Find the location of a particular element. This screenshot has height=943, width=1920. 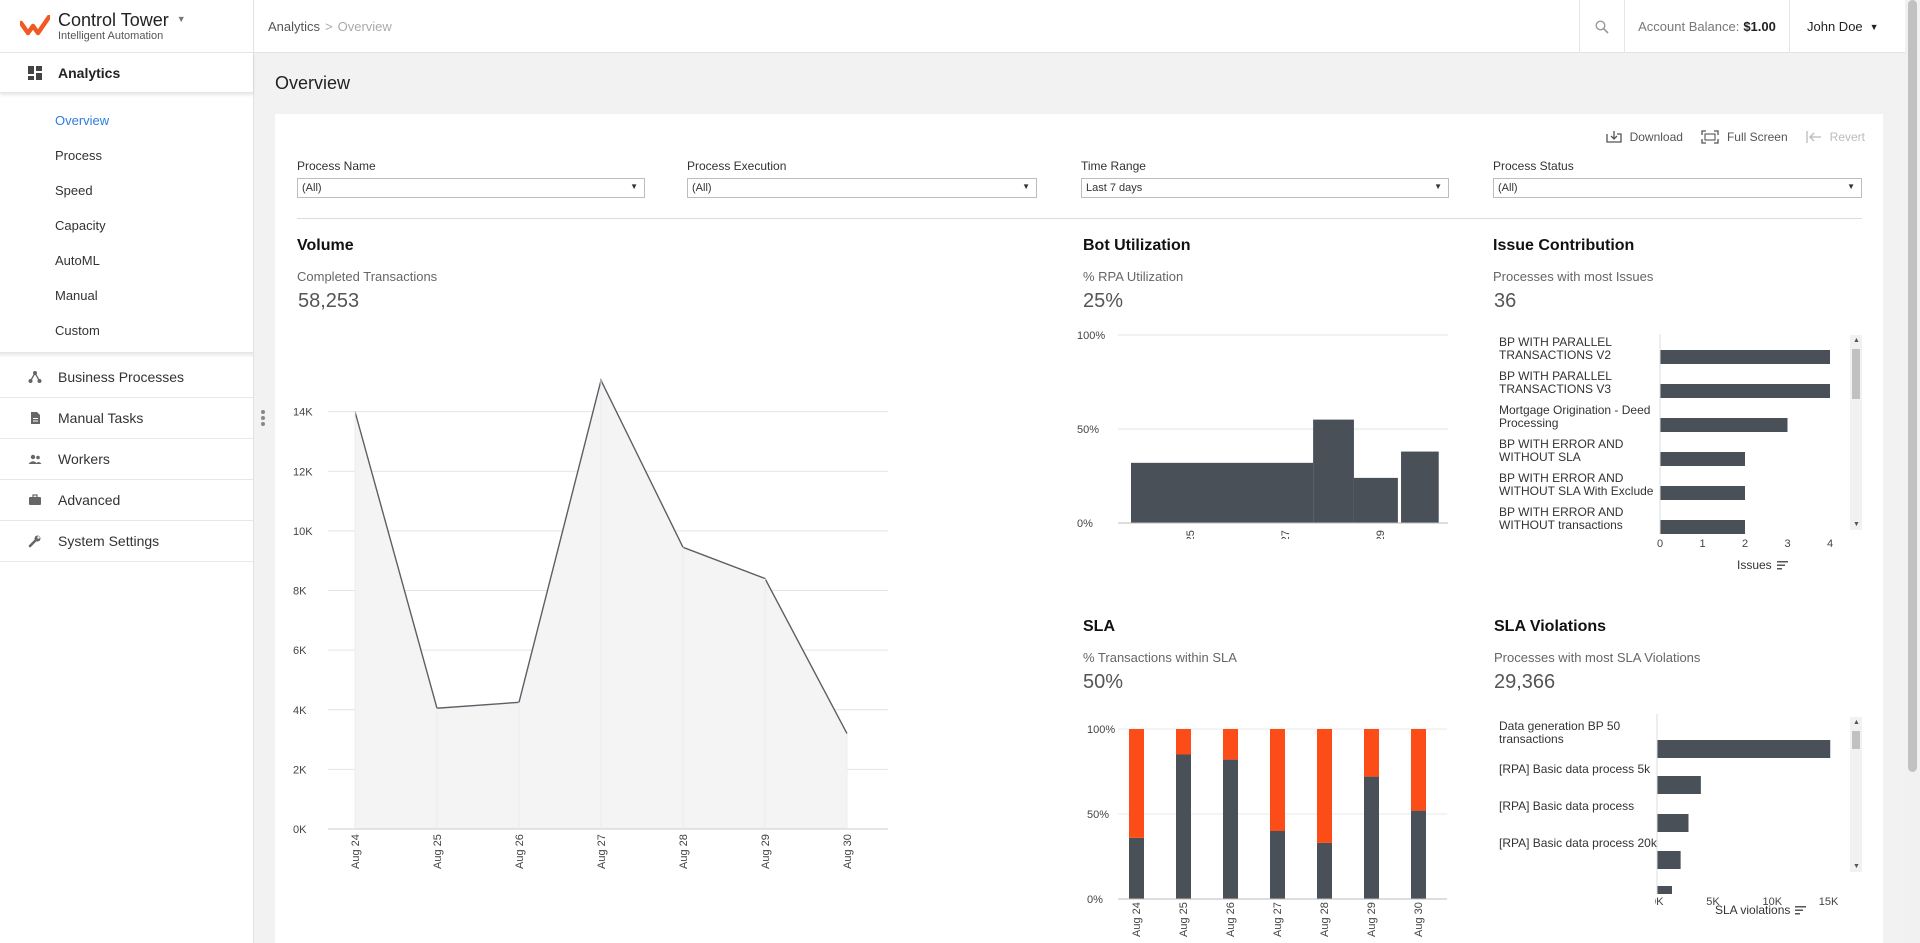

subnav-overview: Overview is located at coordinates (82, 120).